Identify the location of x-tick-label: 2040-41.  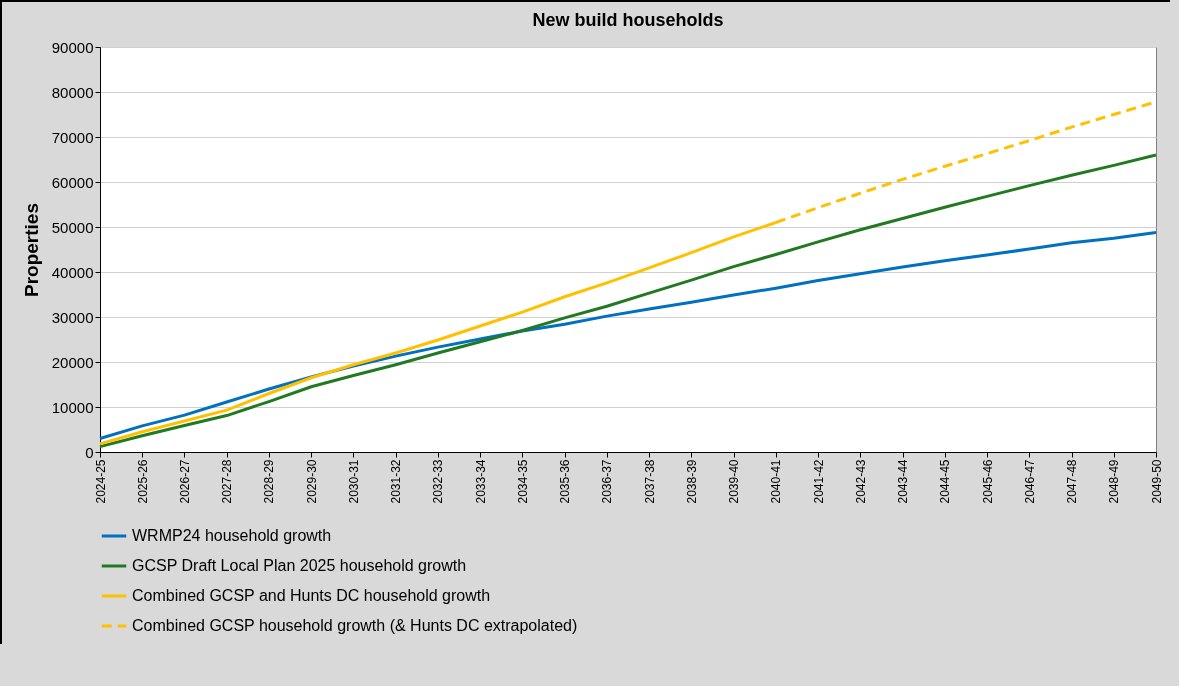
(776, 481).